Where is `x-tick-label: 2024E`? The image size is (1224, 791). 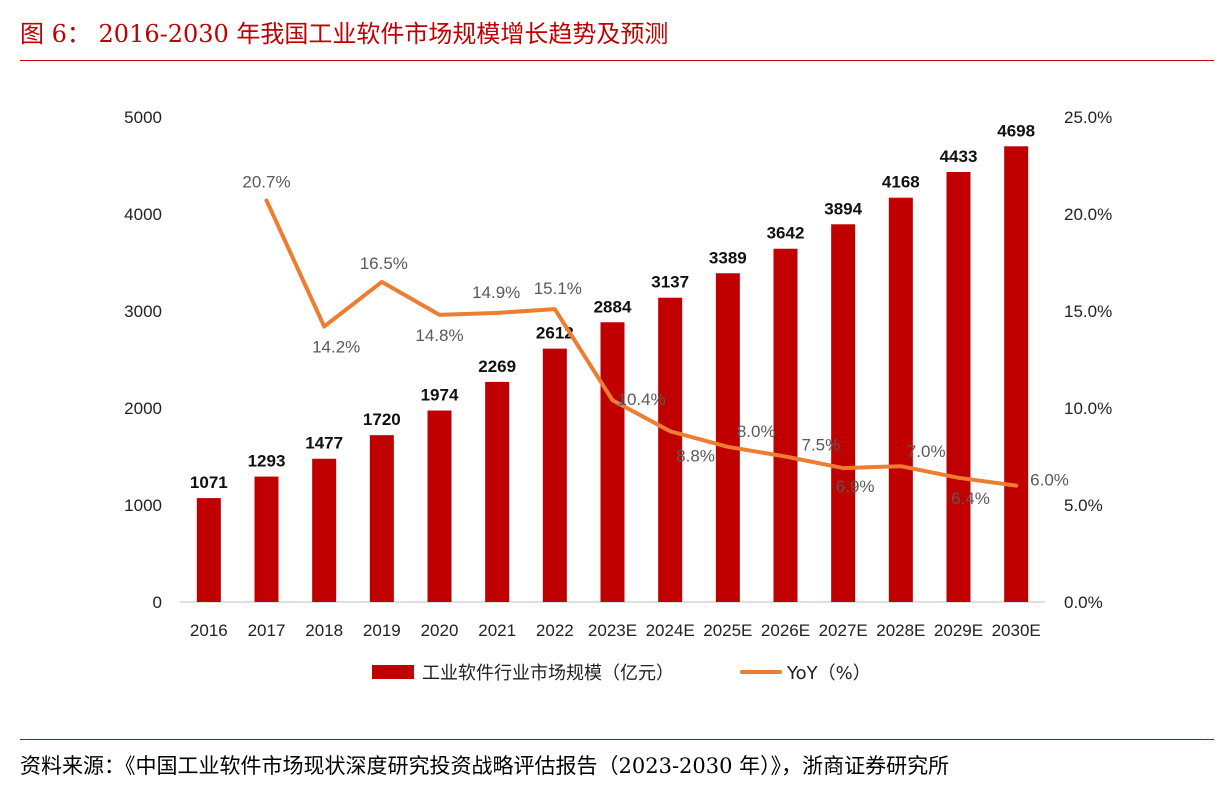
x-tick-label: 2024E is located at coordinates (670, 630).